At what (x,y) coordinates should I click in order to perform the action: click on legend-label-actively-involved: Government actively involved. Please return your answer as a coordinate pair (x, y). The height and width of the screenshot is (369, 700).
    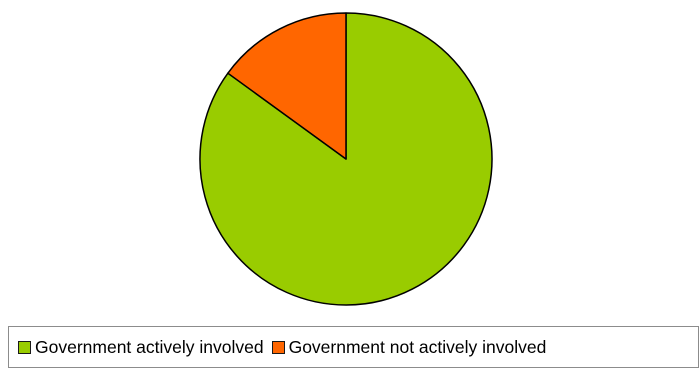
    Looking at the image, I should click on (149, 346).